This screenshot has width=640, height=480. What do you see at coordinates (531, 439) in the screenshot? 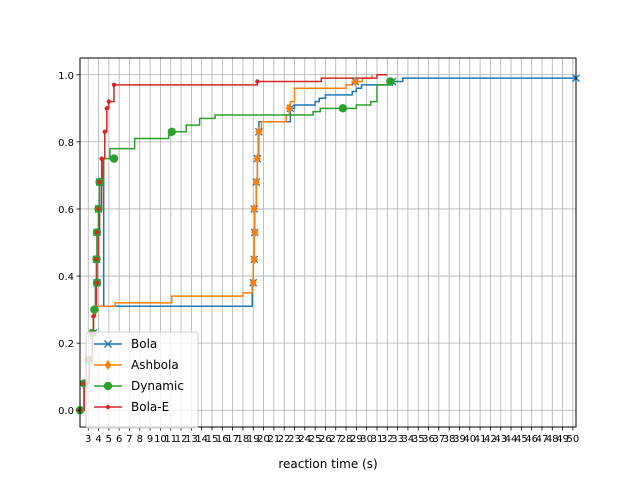
I see `x-tick-label: 46` at bounding box center [531, 439].